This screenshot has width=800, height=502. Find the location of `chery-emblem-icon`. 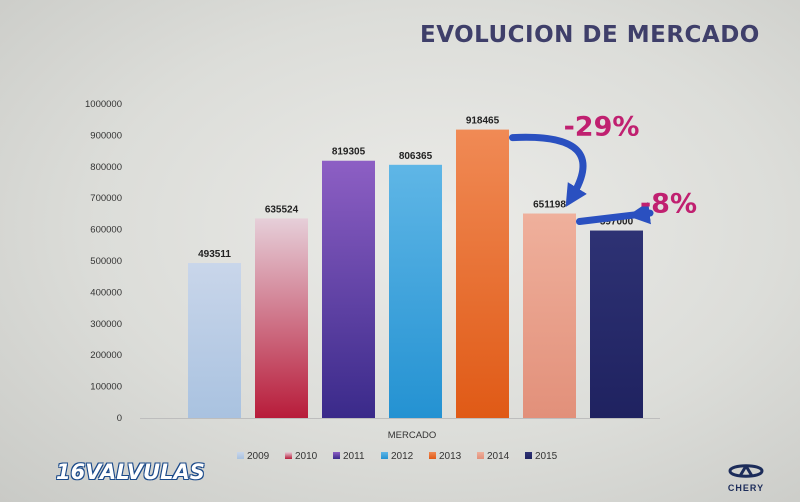

chery-emblem-icon is located at coordinates (746, 471).